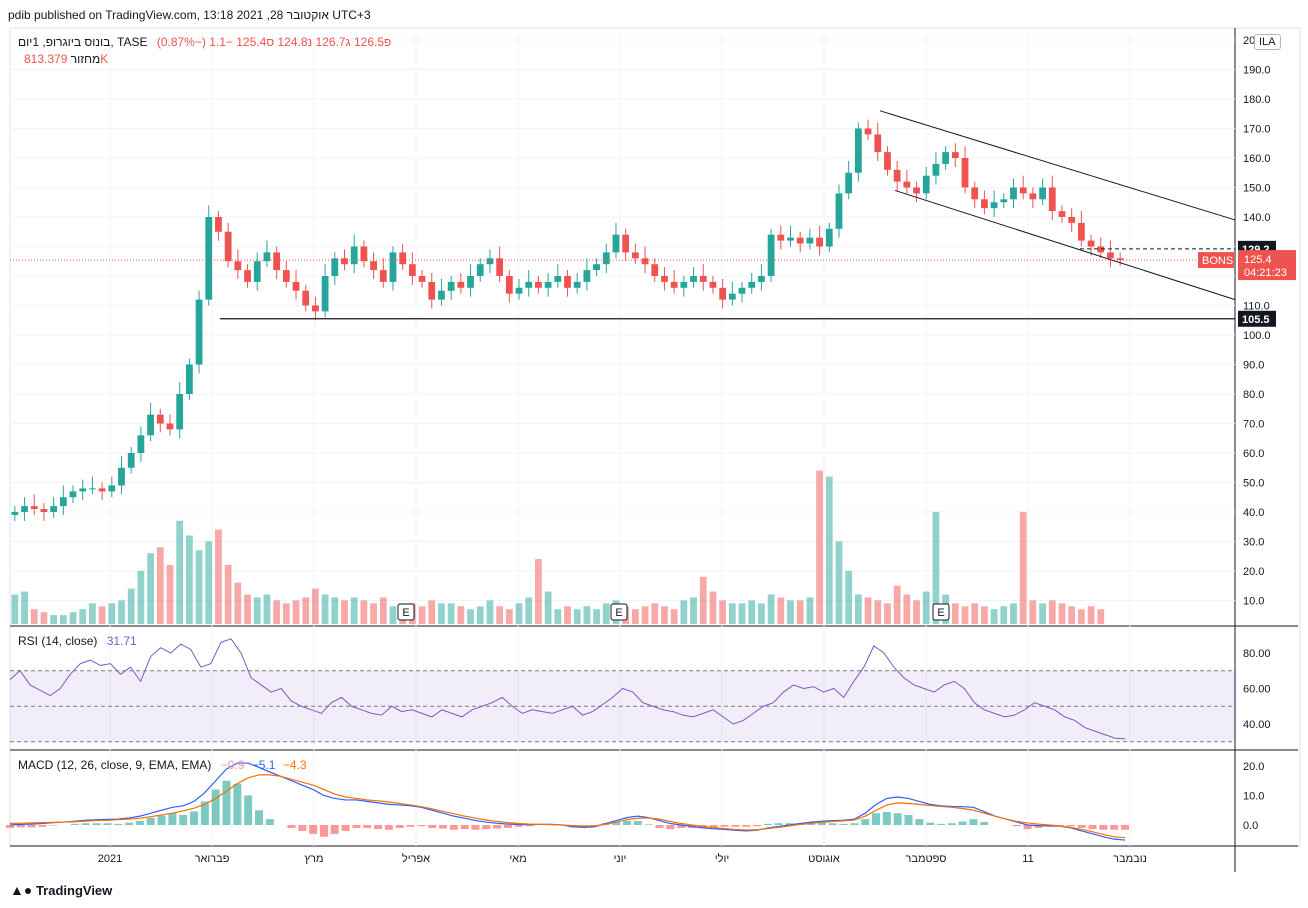  What do you see at coordinates (1267, 42) in the screenshot?
I see `currency-badge: ILA` at bounding box center [1267, 42].